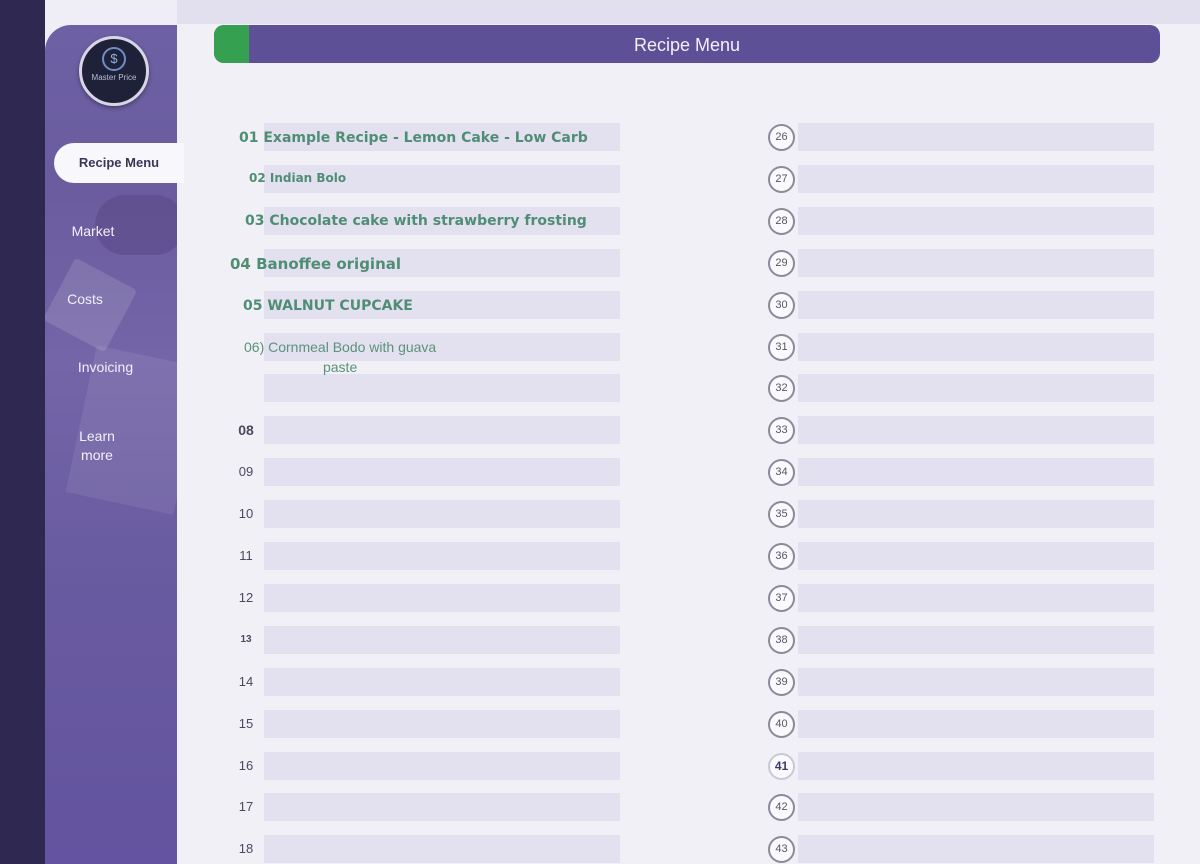  What do you see at coordinates (246, 639) in the screenshot?
I see `row-number: 13` at bounding box center [246, 639].